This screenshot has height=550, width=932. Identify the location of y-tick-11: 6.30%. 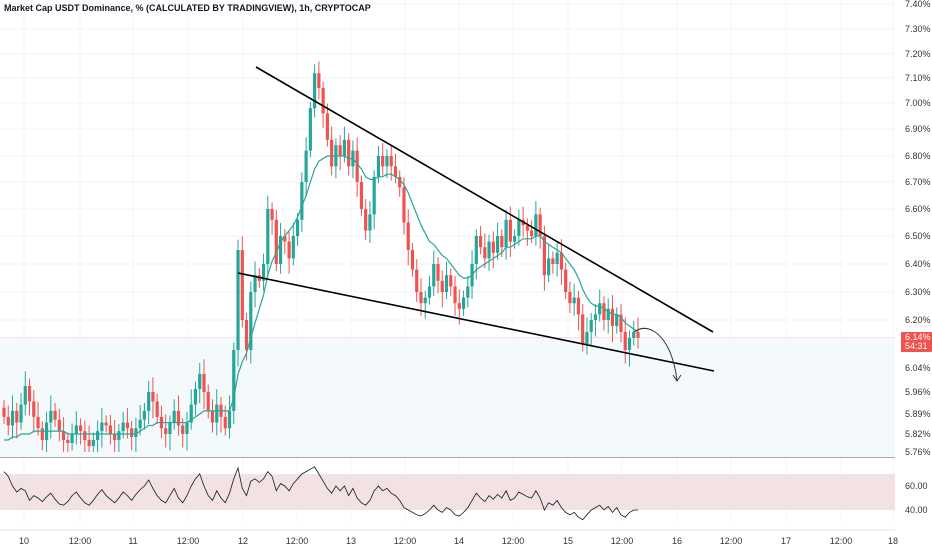
(918, 292).